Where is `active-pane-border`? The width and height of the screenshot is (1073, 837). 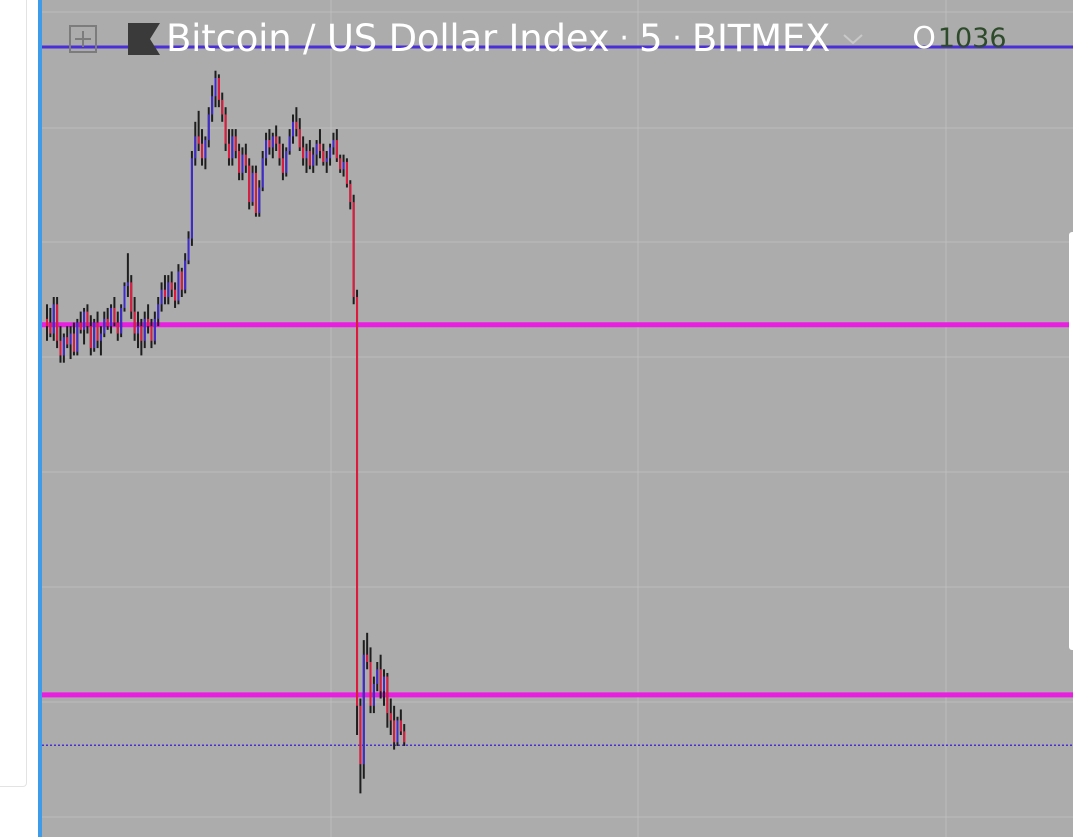
active-pane-border is located at coordinates (40, 418).